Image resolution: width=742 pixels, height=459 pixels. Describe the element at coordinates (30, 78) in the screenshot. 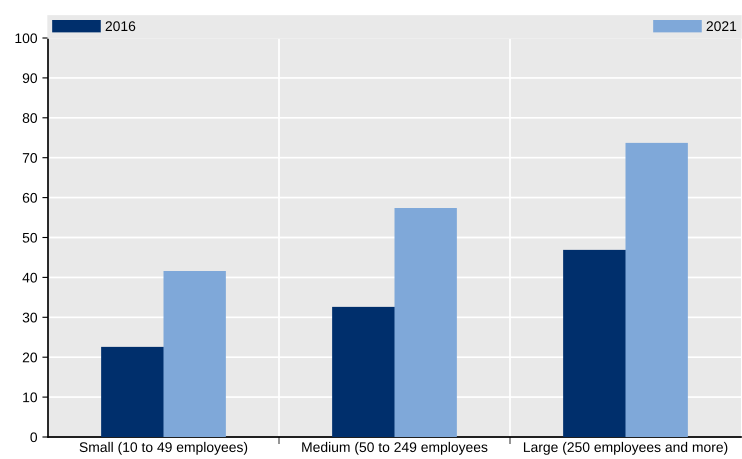

I see `y-tick-label: 90` at that location.